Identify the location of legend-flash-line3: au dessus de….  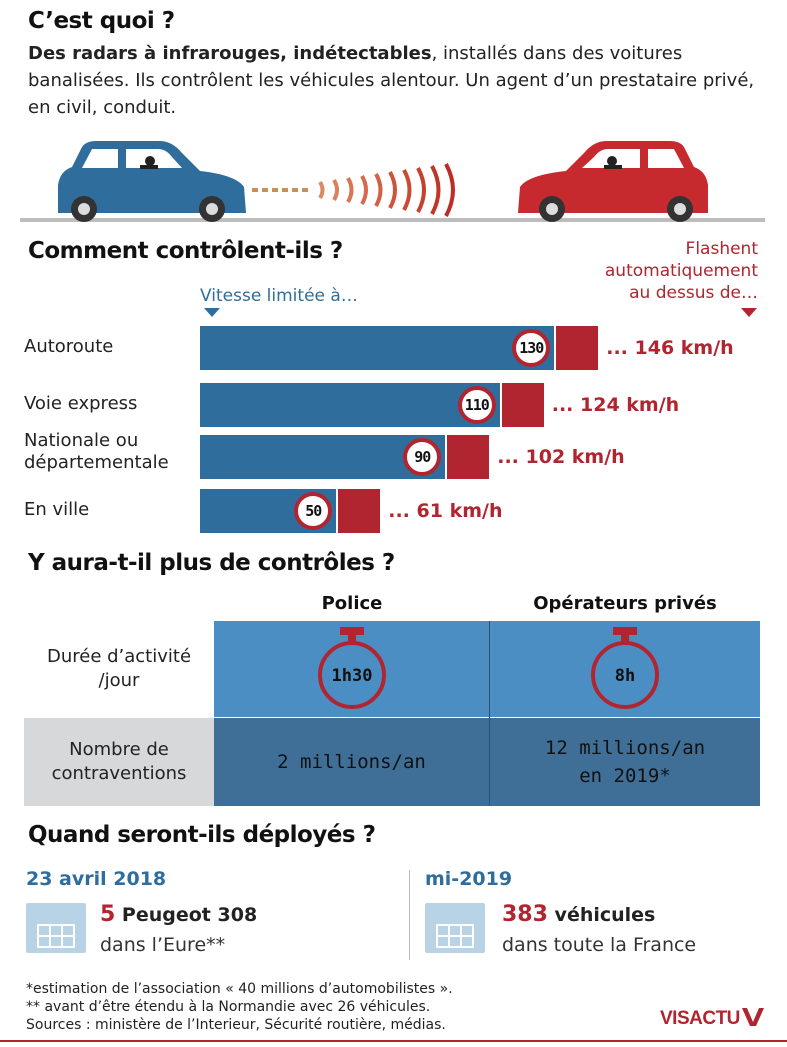
(693, 293).